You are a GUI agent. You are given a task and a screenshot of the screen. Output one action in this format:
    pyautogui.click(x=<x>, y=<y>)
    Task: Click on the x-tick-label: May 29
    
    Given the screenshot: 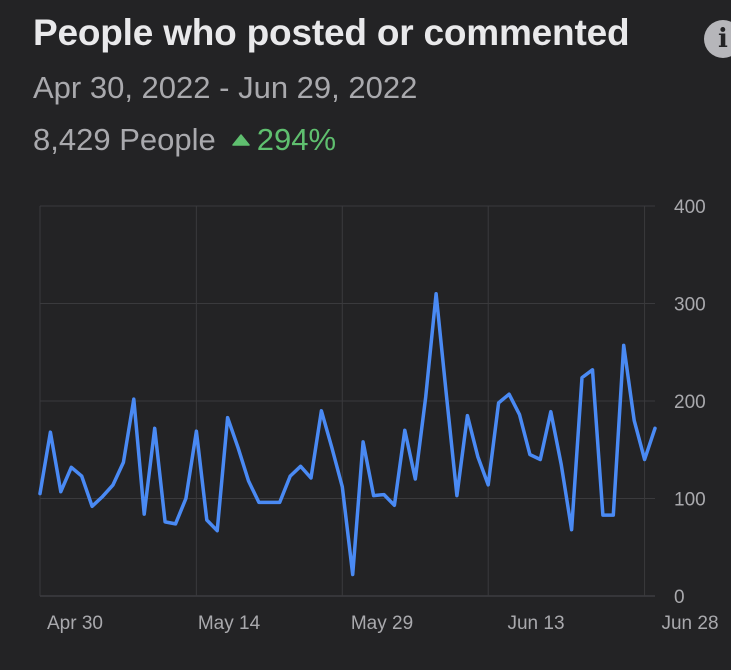 What is the action you would take?
    pyautogui.click(x=382, y=623)
    